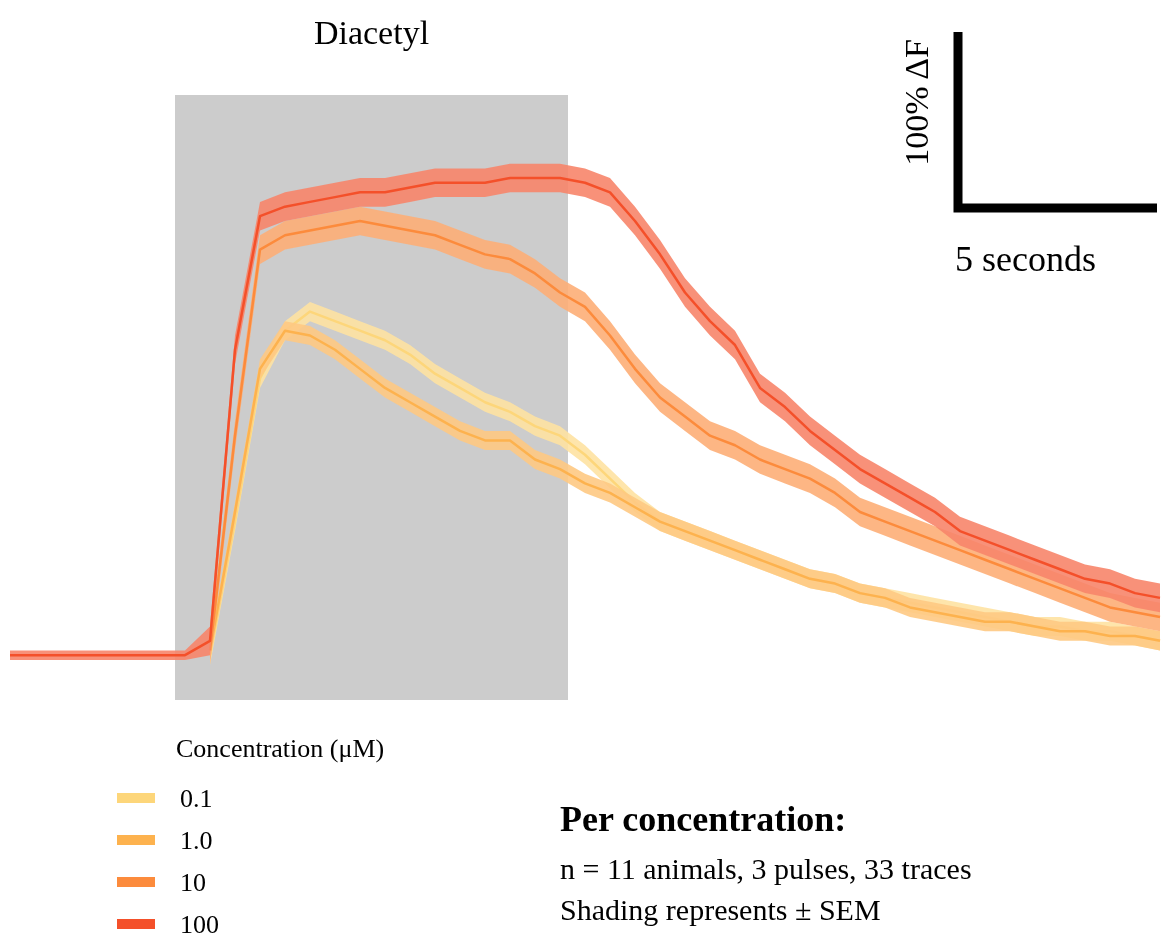 This screenshot has height=945, width=1161. I want to click on text: n = 11 animals, 3 pulses, 33 traces, so click(766, 868).